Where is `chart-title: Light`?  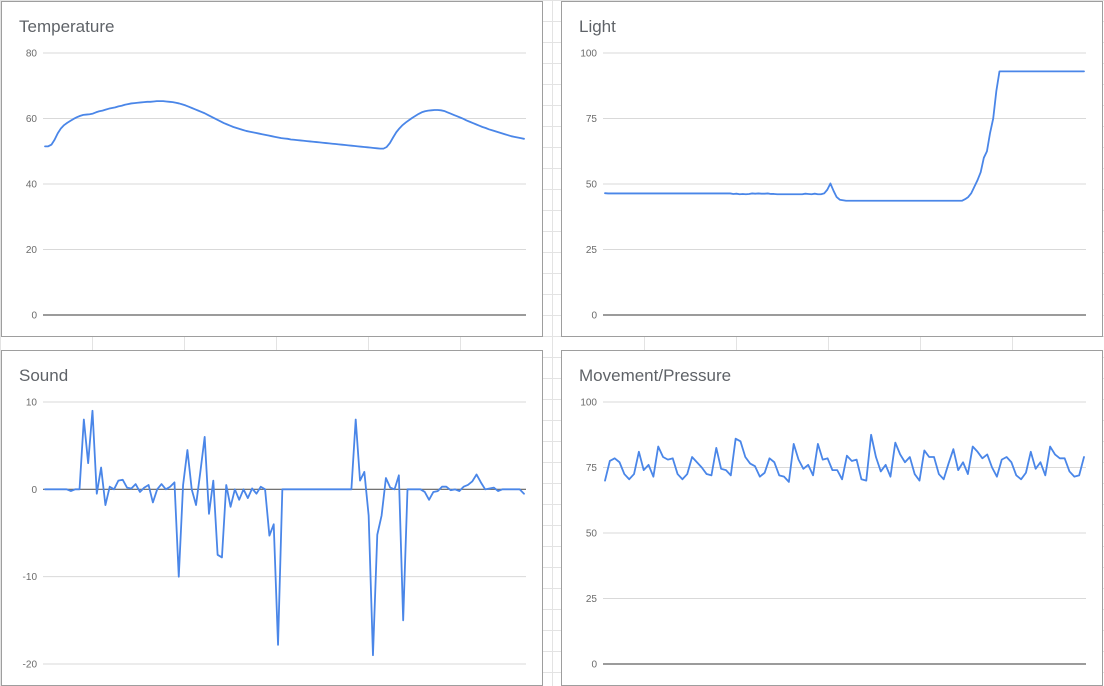 chart-title: Light is located at coordinates (597, 26).